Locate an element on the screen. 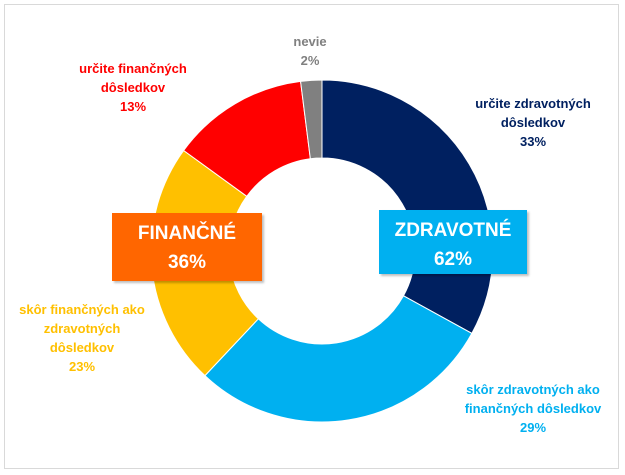 Image resolution: width=625 pixels, height=475 pixels. group-box-zdravotne: ZDRAVOTNÉ 62% is located at coordinates (453, 242).